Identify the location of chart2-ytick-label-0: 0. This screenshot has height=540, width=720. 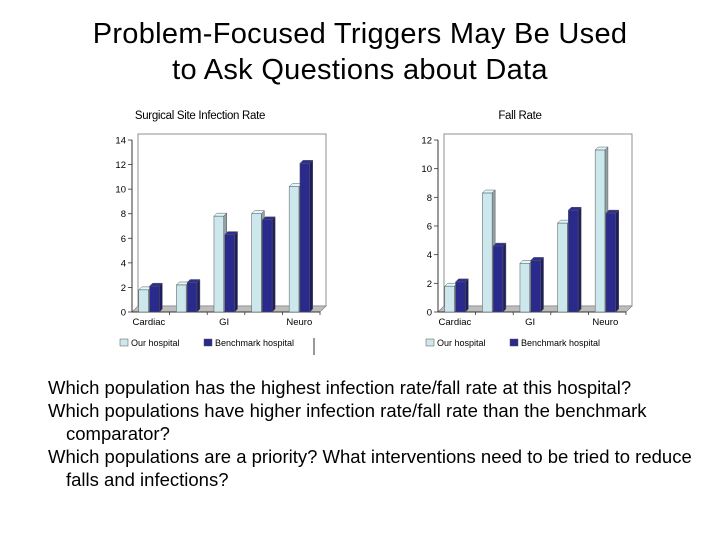
(429, 313).